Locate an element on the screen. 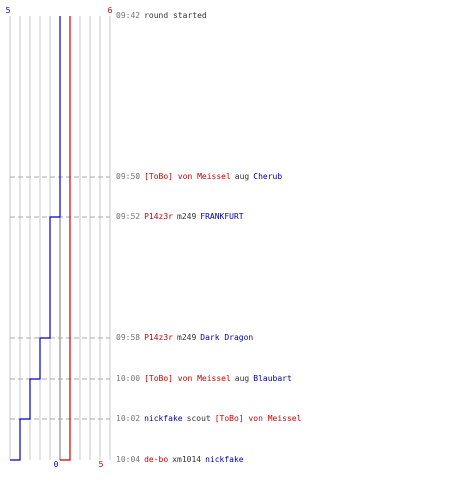 This screenshot has height=500, width=450. event-line: 09:58 P14z3r m249 Dark Dragon is located at coordinates (186, 338).